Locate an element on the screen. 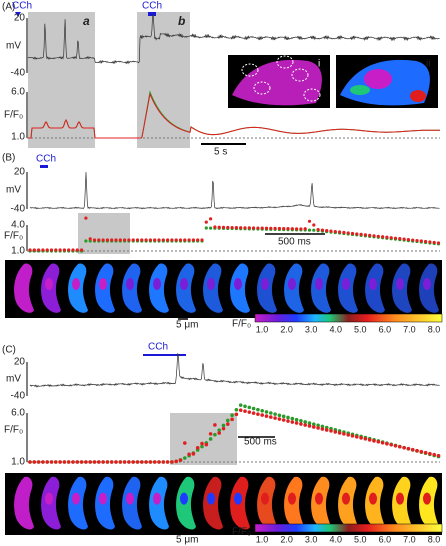 The height and width of the screenshot is (546, 446). scale-label: 500 ms is located at coordinates (294, 242).